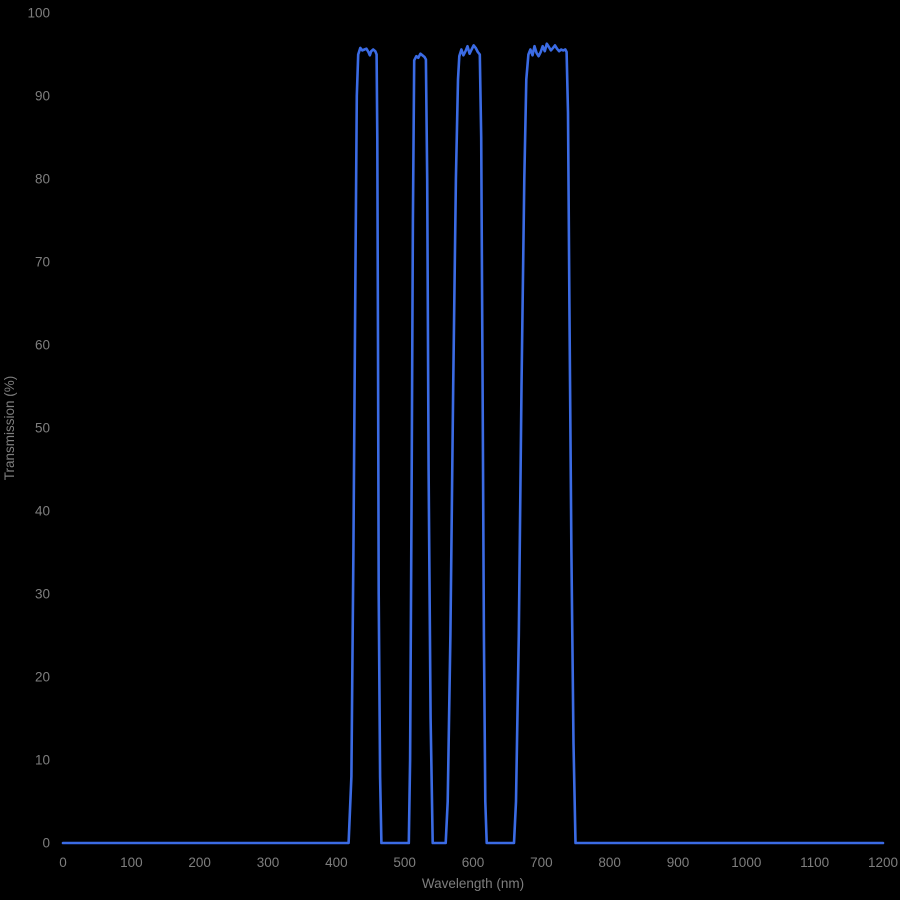  Describe the element at coordinates (268, 862) in the screenshot. I see `x-tick-label: 300` at that location.